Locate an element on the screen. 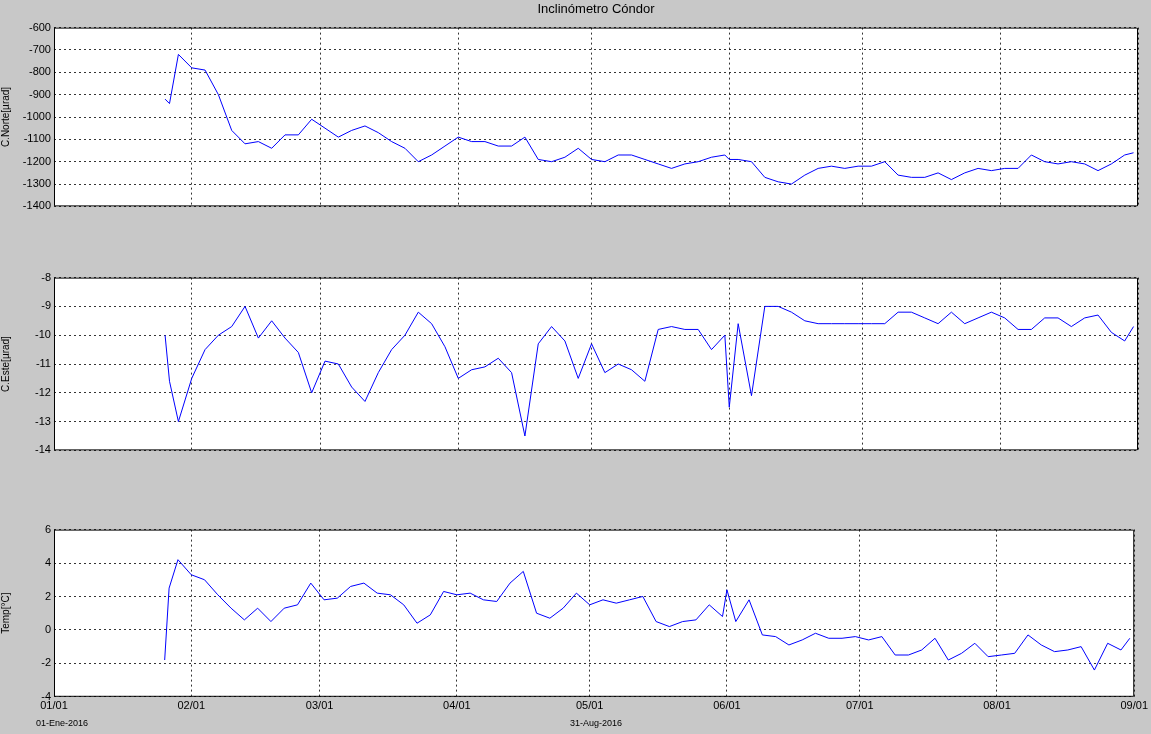  x-tick-label: 07/01 is located at coordinates (859, 705).